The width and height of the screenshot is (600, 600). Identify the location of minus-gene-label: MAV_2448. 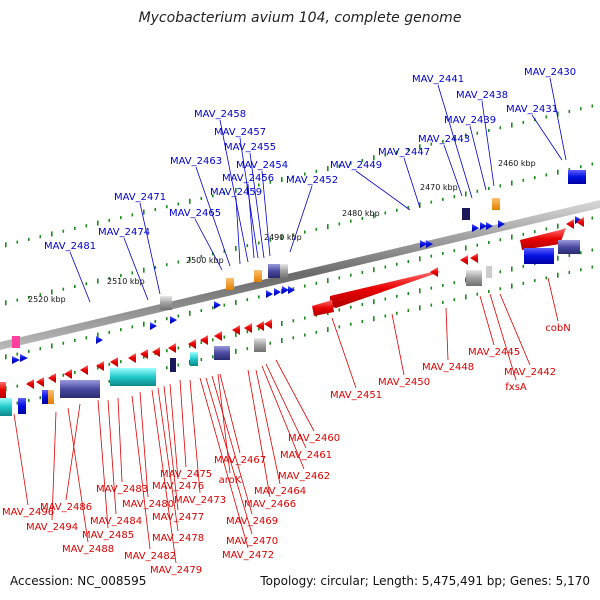
(448, 367).